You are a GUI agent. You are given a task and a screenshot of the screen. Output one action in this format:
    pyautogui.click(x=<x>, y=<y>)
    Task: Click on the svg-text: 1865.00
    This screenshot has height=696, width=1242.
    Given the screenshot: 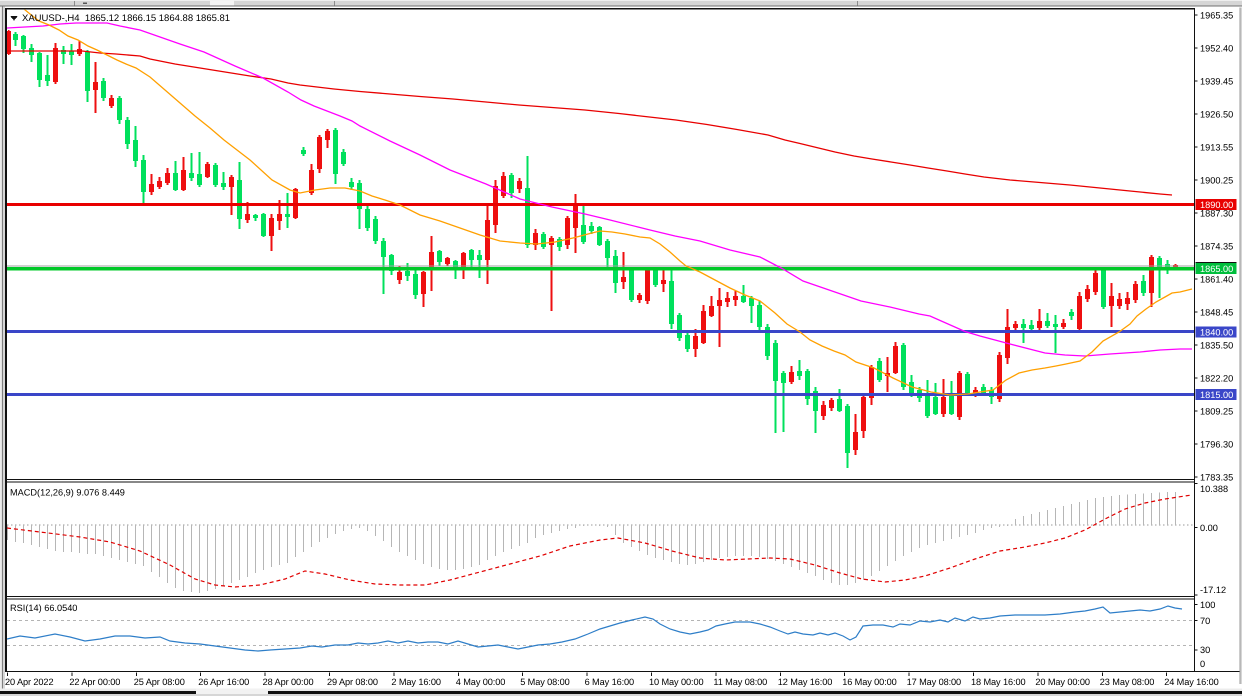 What is the action you would take?
    pyautogui.click(x=1216, y=269)
    